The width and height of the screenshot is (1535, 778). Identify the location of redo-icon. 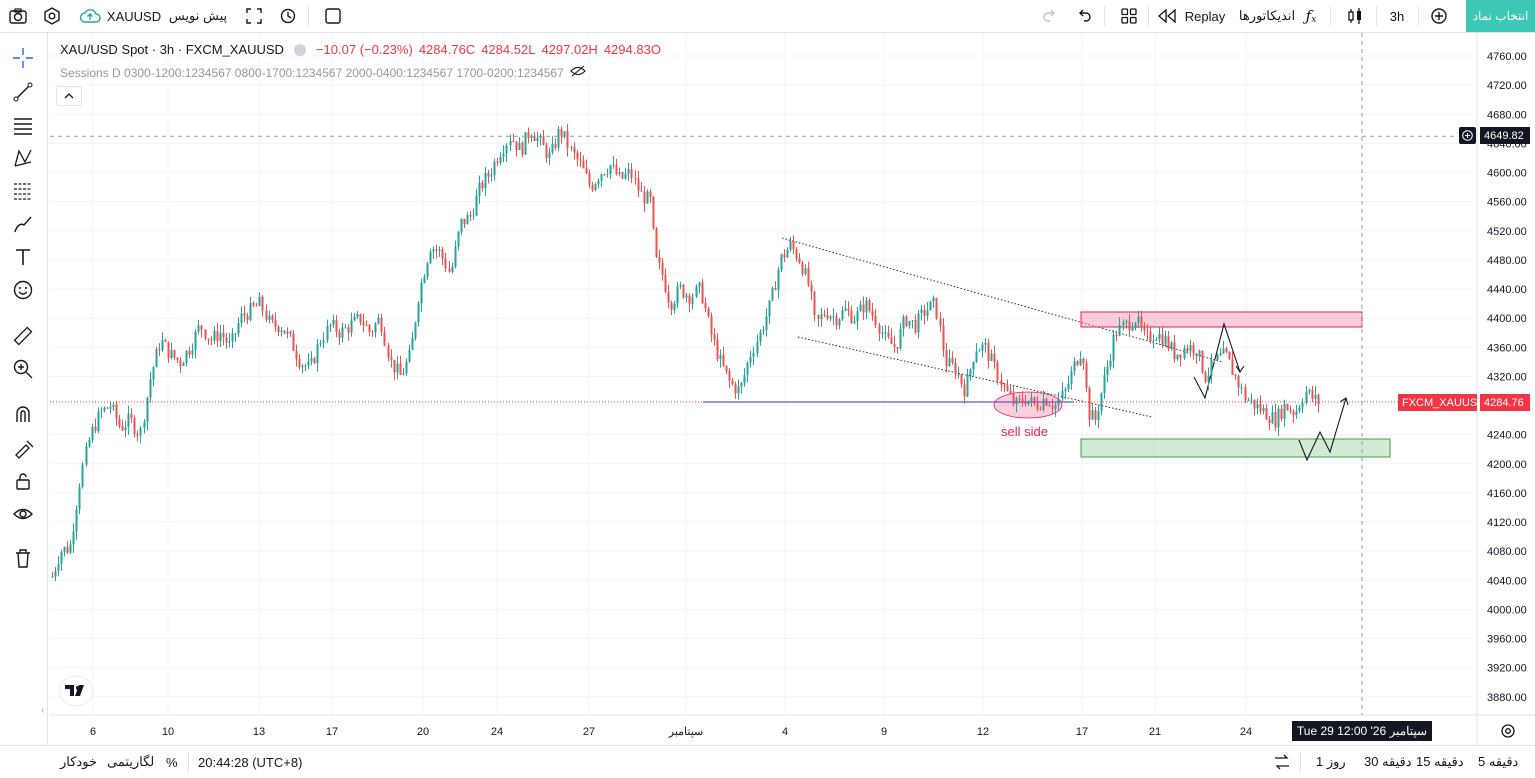
(1050, 16).